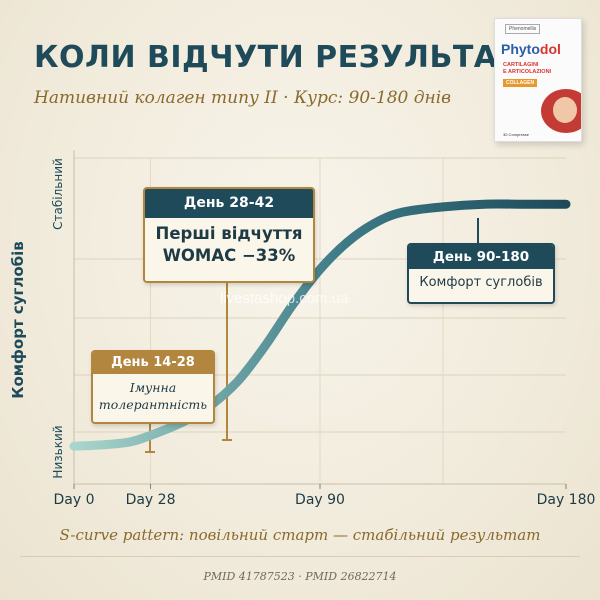  I want to click on divider, so click(300, 556).